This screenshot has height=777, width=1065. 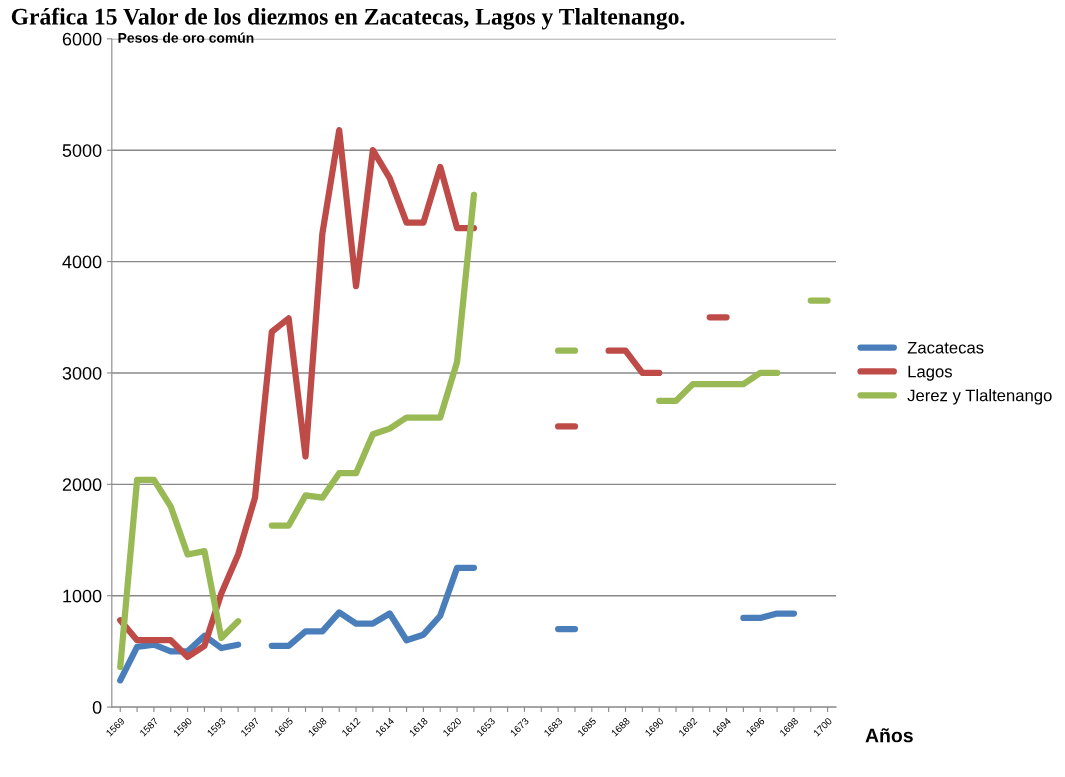 I want to click on y-tick-label: 5000, so click(x=82, y=150).